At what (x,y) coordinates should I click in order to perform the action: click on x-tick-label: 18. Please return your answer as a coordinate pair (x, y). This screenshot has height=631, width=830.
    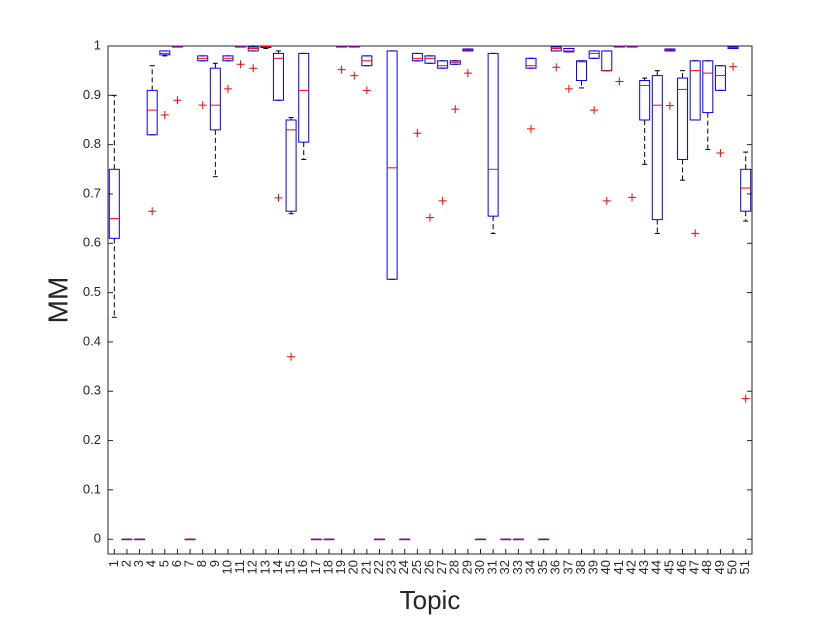
    Looking at the image, I should click on (327, 567).